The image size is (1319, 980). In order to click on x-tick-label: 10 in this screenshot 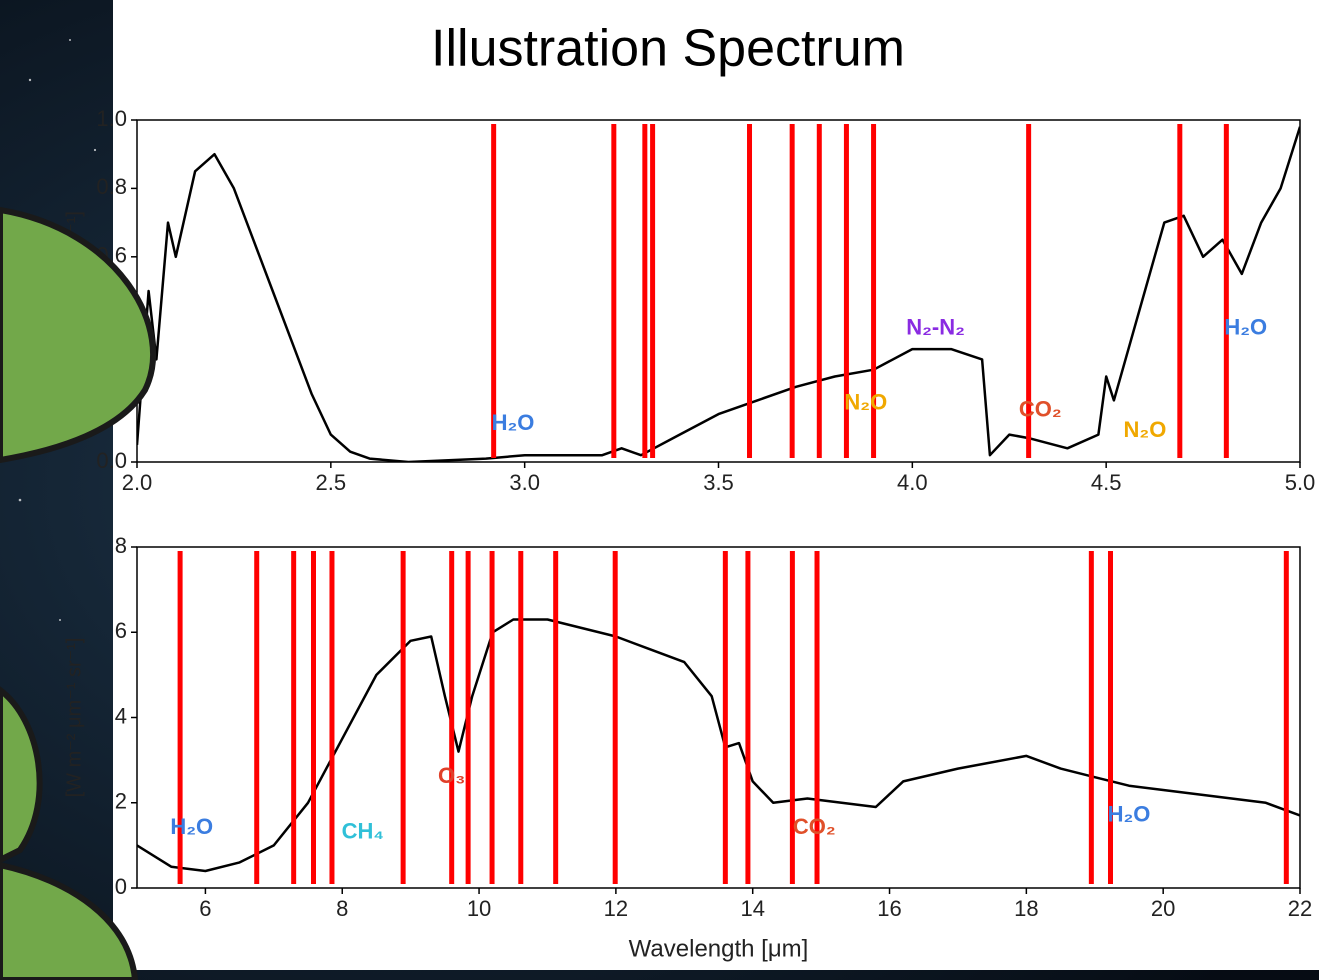, I will do `click(479, 908)`.